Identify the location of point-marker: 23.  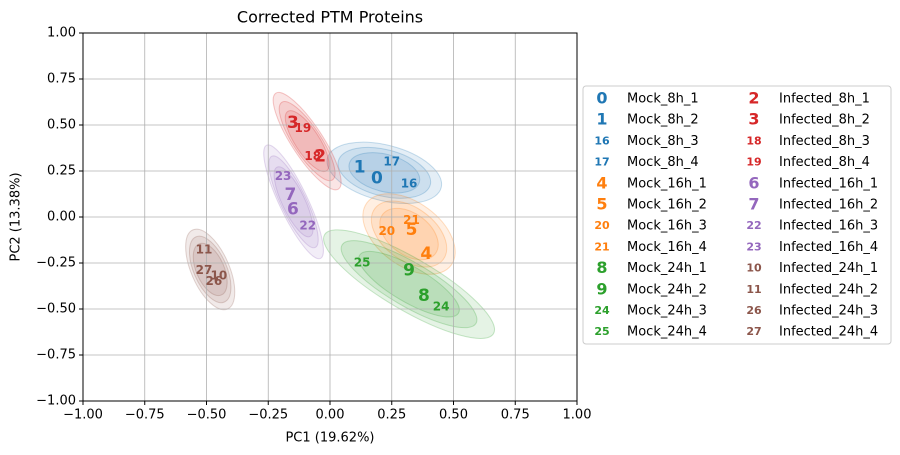
(283, 176).